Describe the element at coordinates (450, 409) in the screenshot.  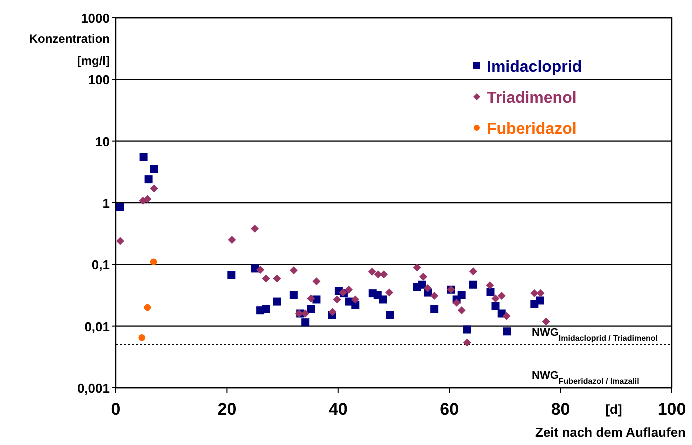
I see `x-tick-label: 60` at that location.